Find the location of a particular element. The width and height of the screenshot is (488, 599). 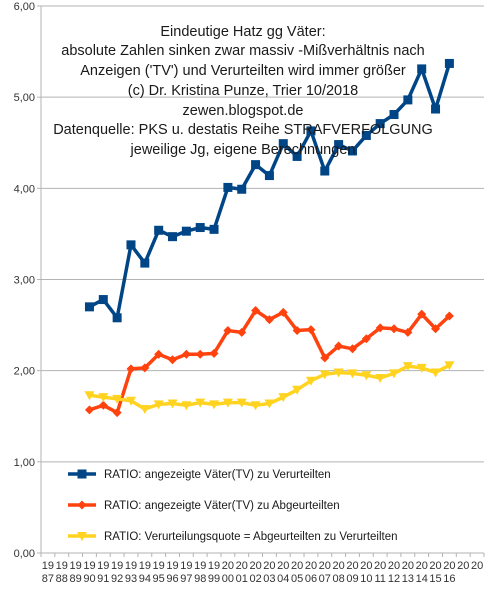

x-tick-label-year: 08 is located at coordinates (339, 579).